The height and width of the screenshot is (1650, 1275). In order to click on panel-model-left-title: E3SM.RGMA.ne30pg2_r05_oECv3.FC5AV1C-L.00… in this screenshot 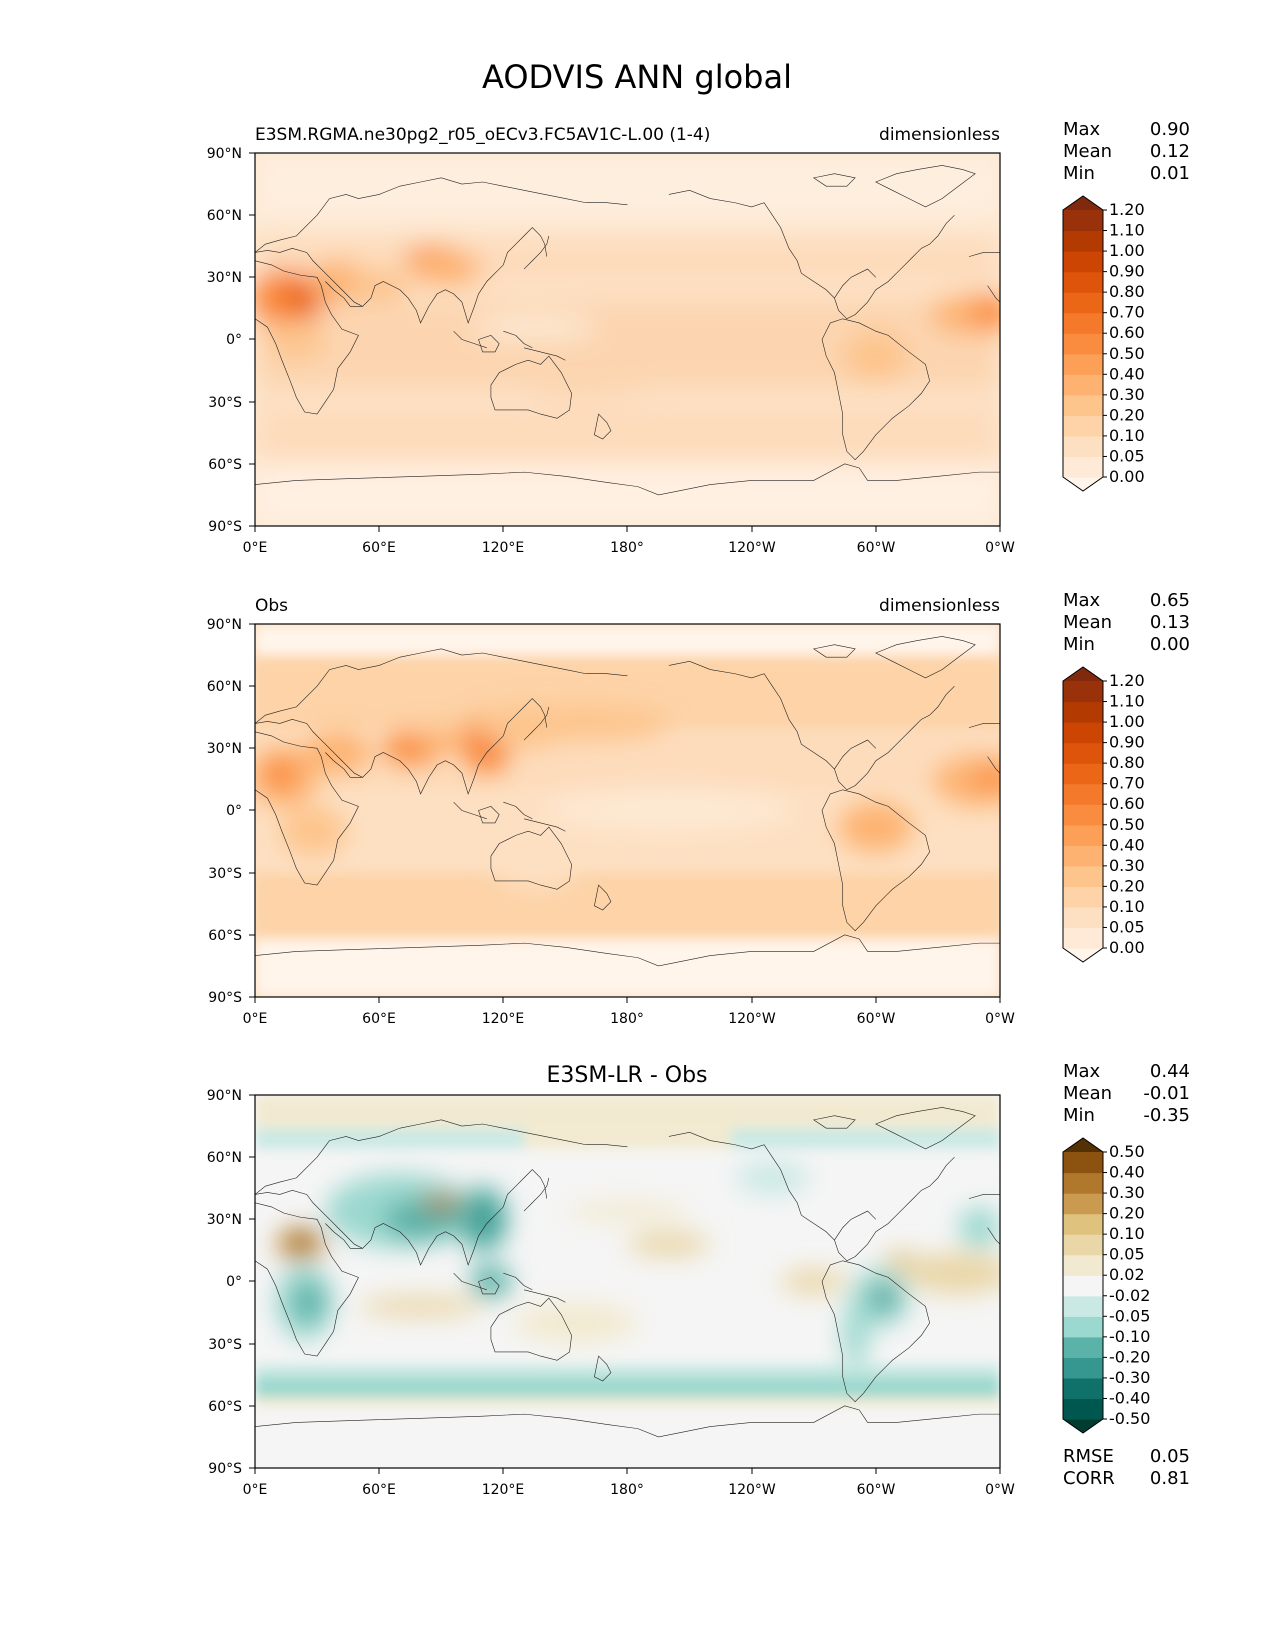, I will do `click(482, 135)`.